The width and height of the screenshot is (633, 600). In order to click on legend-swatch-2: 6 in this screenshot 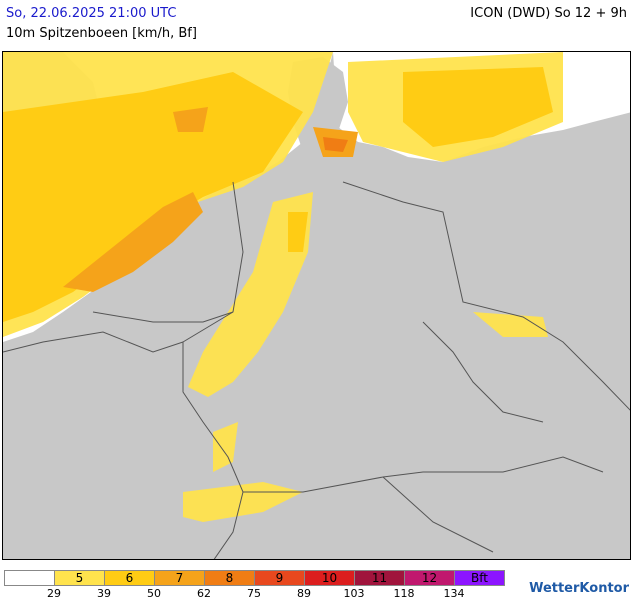, I will do `click(129, 578)`.